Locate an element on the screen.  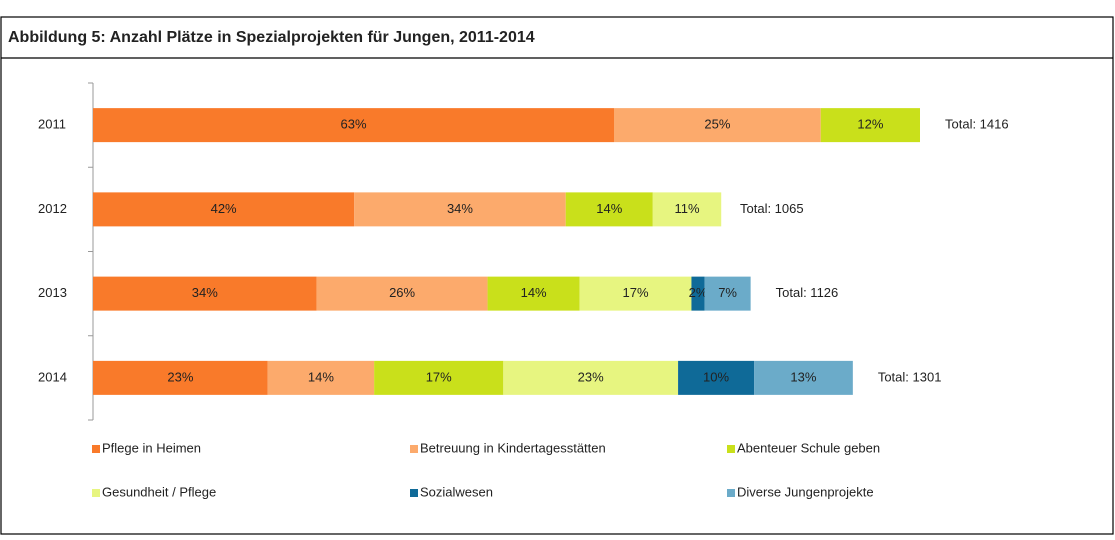
legend-label: Abenteuer Schule geben is located at coordinates (808, 447).